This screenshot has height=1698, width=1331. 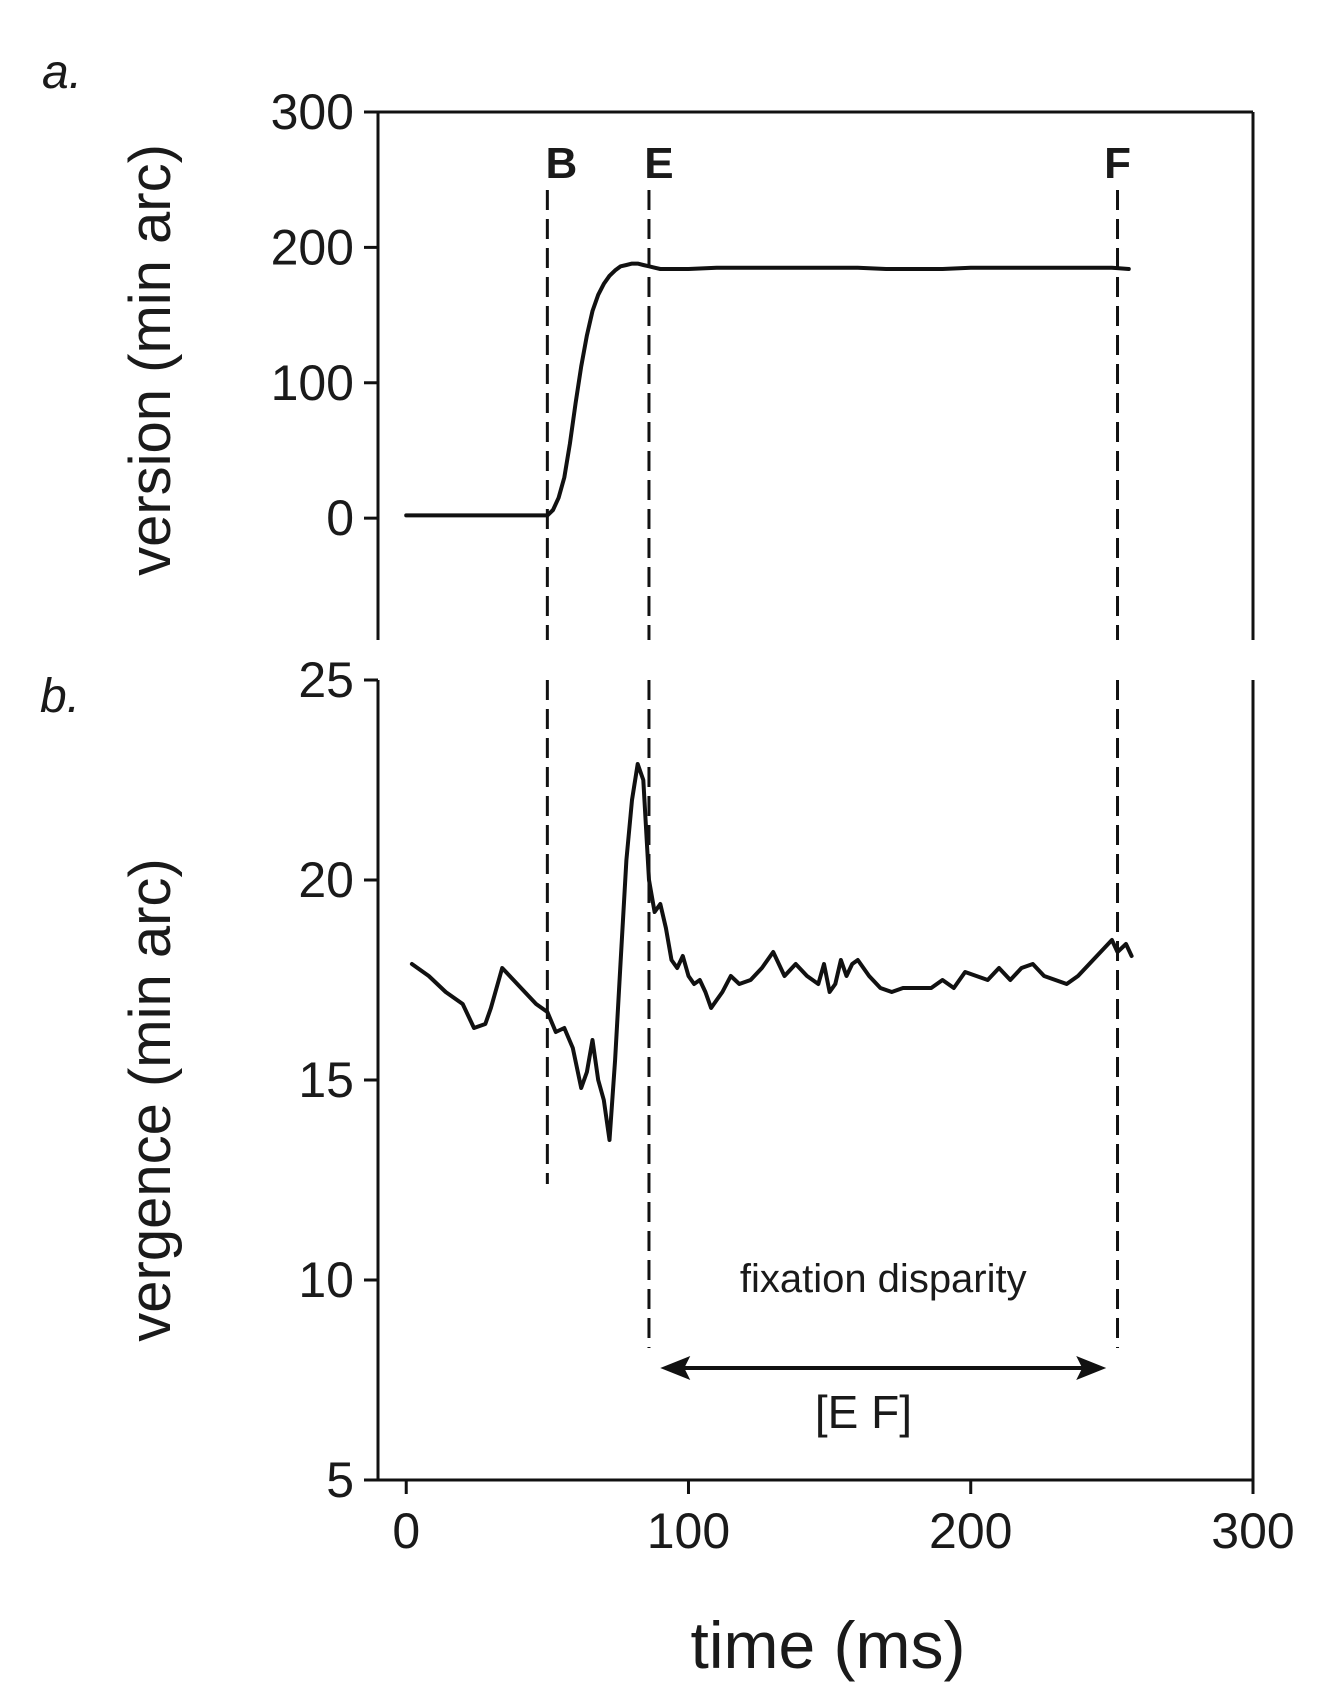 What do you see at coordinates (340, 1480) in the screenshot?
I see `panel-b-y-tick-label: 5` at bounding box center [340, 1480].